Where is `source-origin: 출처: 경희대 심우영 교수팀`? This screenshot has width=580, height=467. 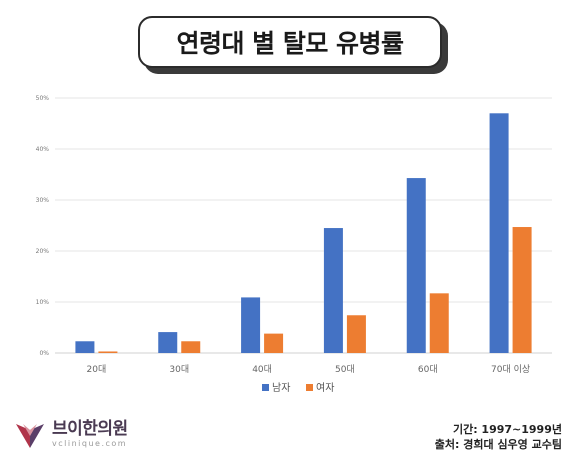 source-origin: 출처: 경희대 심우영 교수팀 is located at coordinates (498, 444).